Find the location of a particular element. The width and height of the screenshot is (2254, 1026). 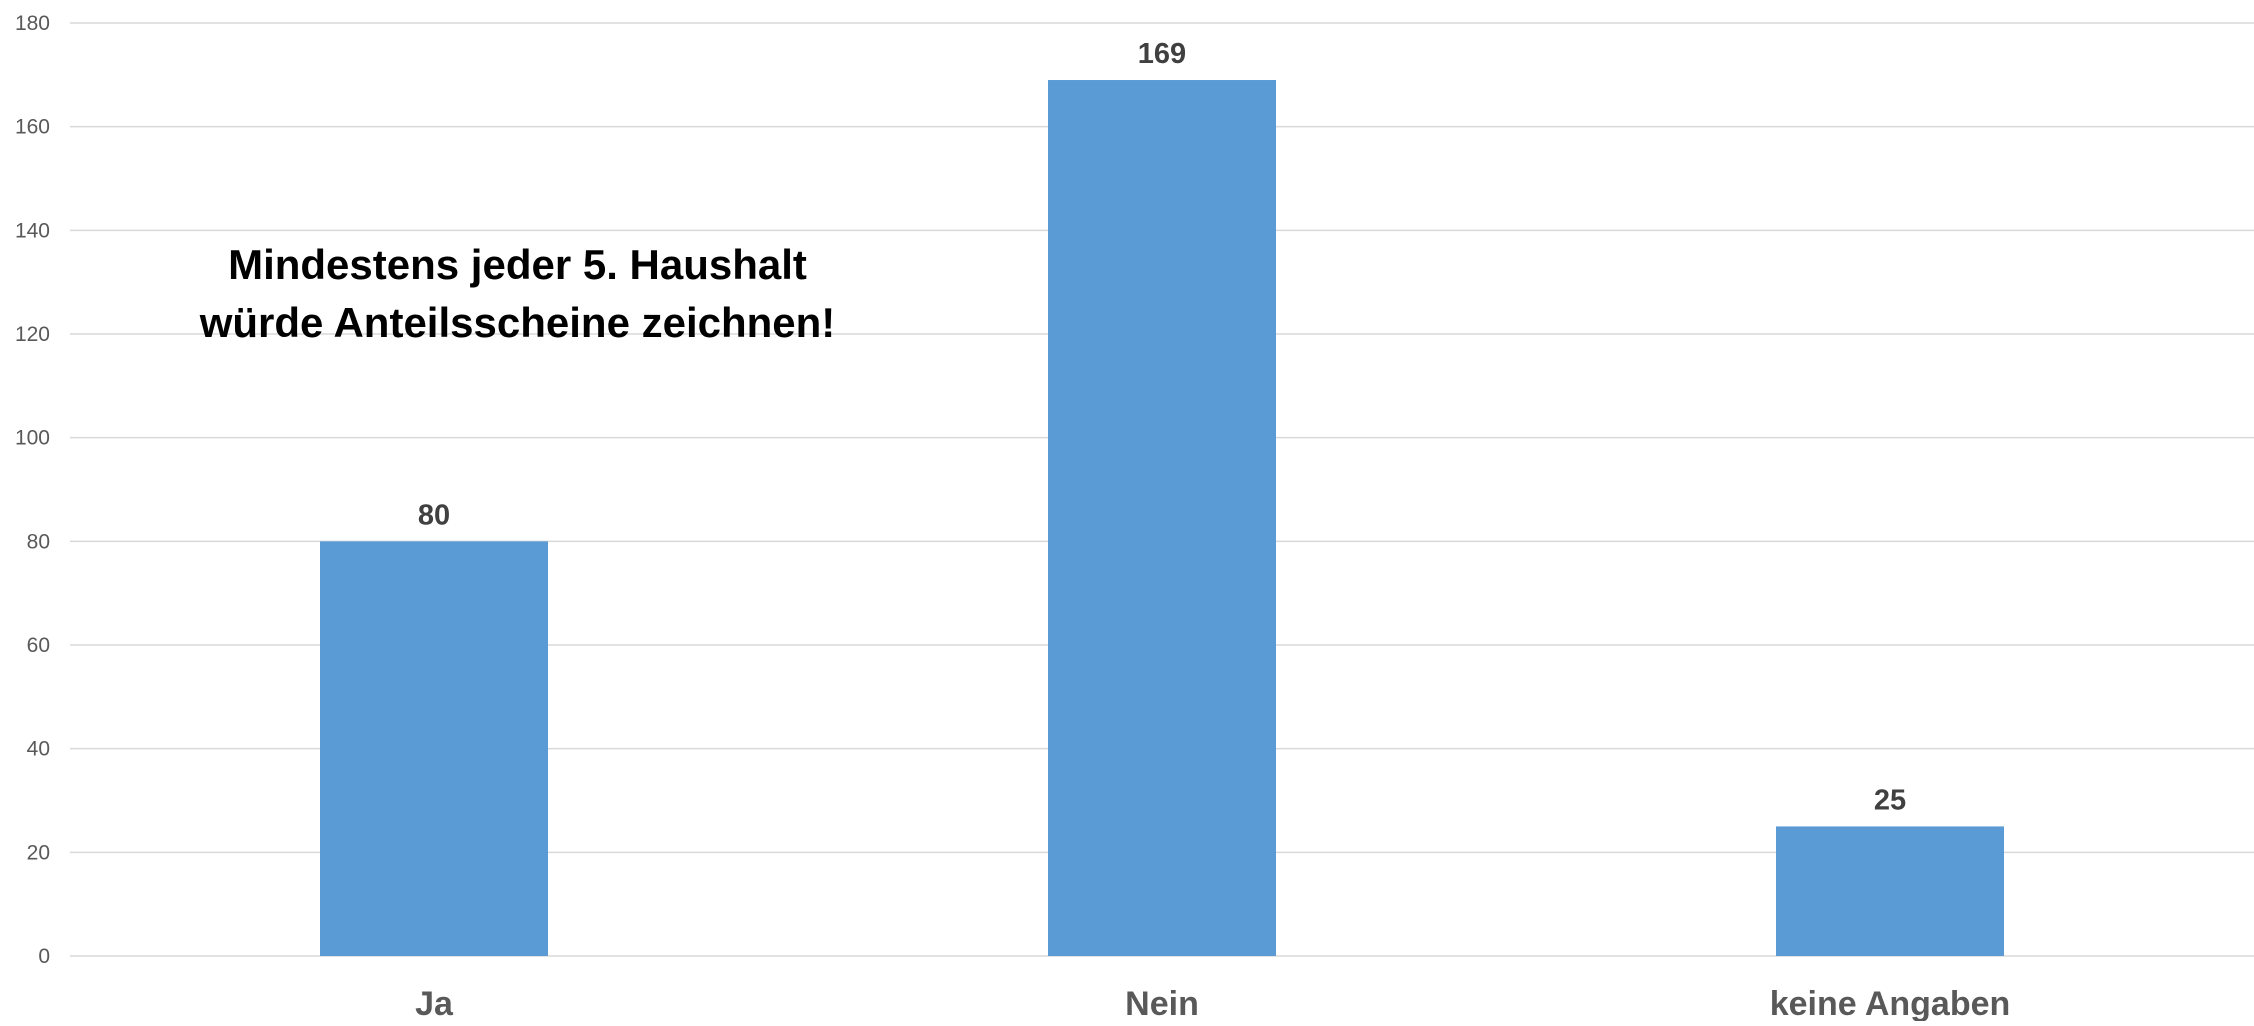

y-tick-label: 120 is located at coordinates (32, 334).